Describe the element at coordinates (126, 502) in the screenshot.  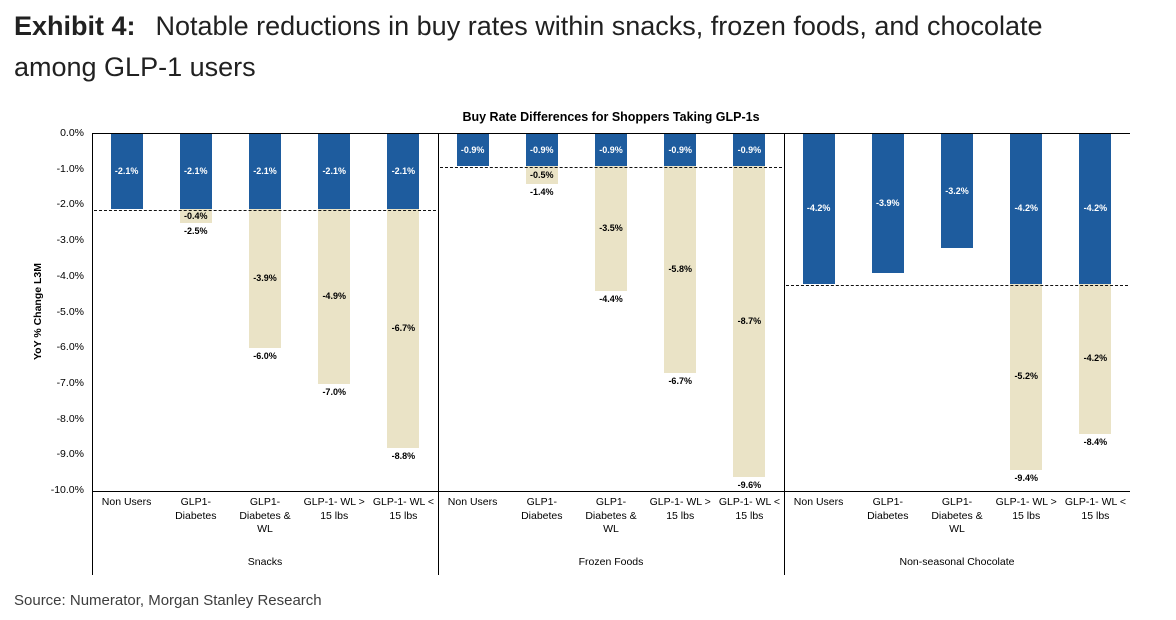
I see `x-axis-category-label: Non Users` at that location.